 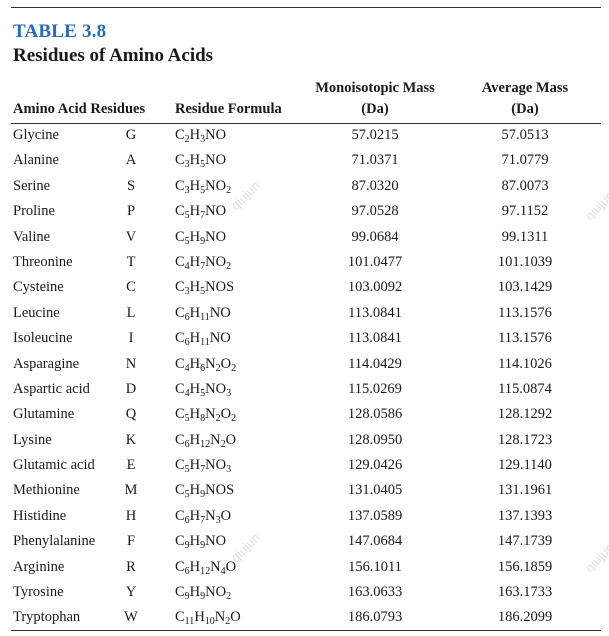 I want to click on monoisotopic-mass: 103.0092, so click(x=375, y=287).